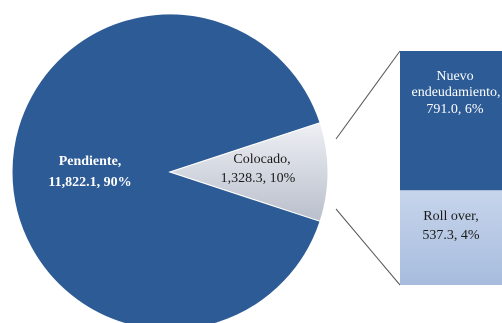 This screenshot has height=323, width=502. I want to click on label-nuevo-value: 791.0, 6%, so click(455, 109).